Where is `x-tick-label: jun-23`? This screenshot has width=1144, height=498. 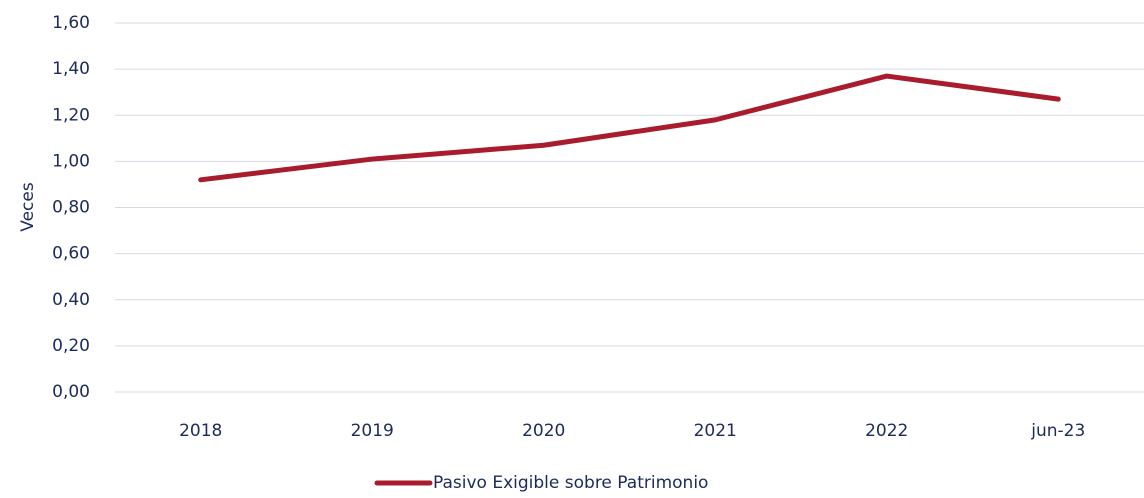
x-tick-label: jun-23 is located at coordinates (1057, 431).